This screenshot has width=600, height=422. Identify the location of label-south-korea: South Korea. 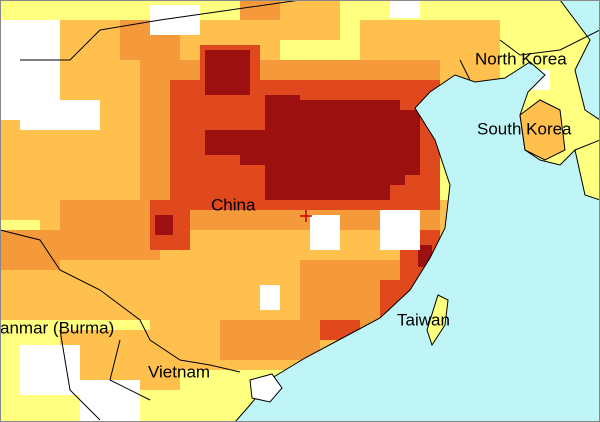
(524, 128).